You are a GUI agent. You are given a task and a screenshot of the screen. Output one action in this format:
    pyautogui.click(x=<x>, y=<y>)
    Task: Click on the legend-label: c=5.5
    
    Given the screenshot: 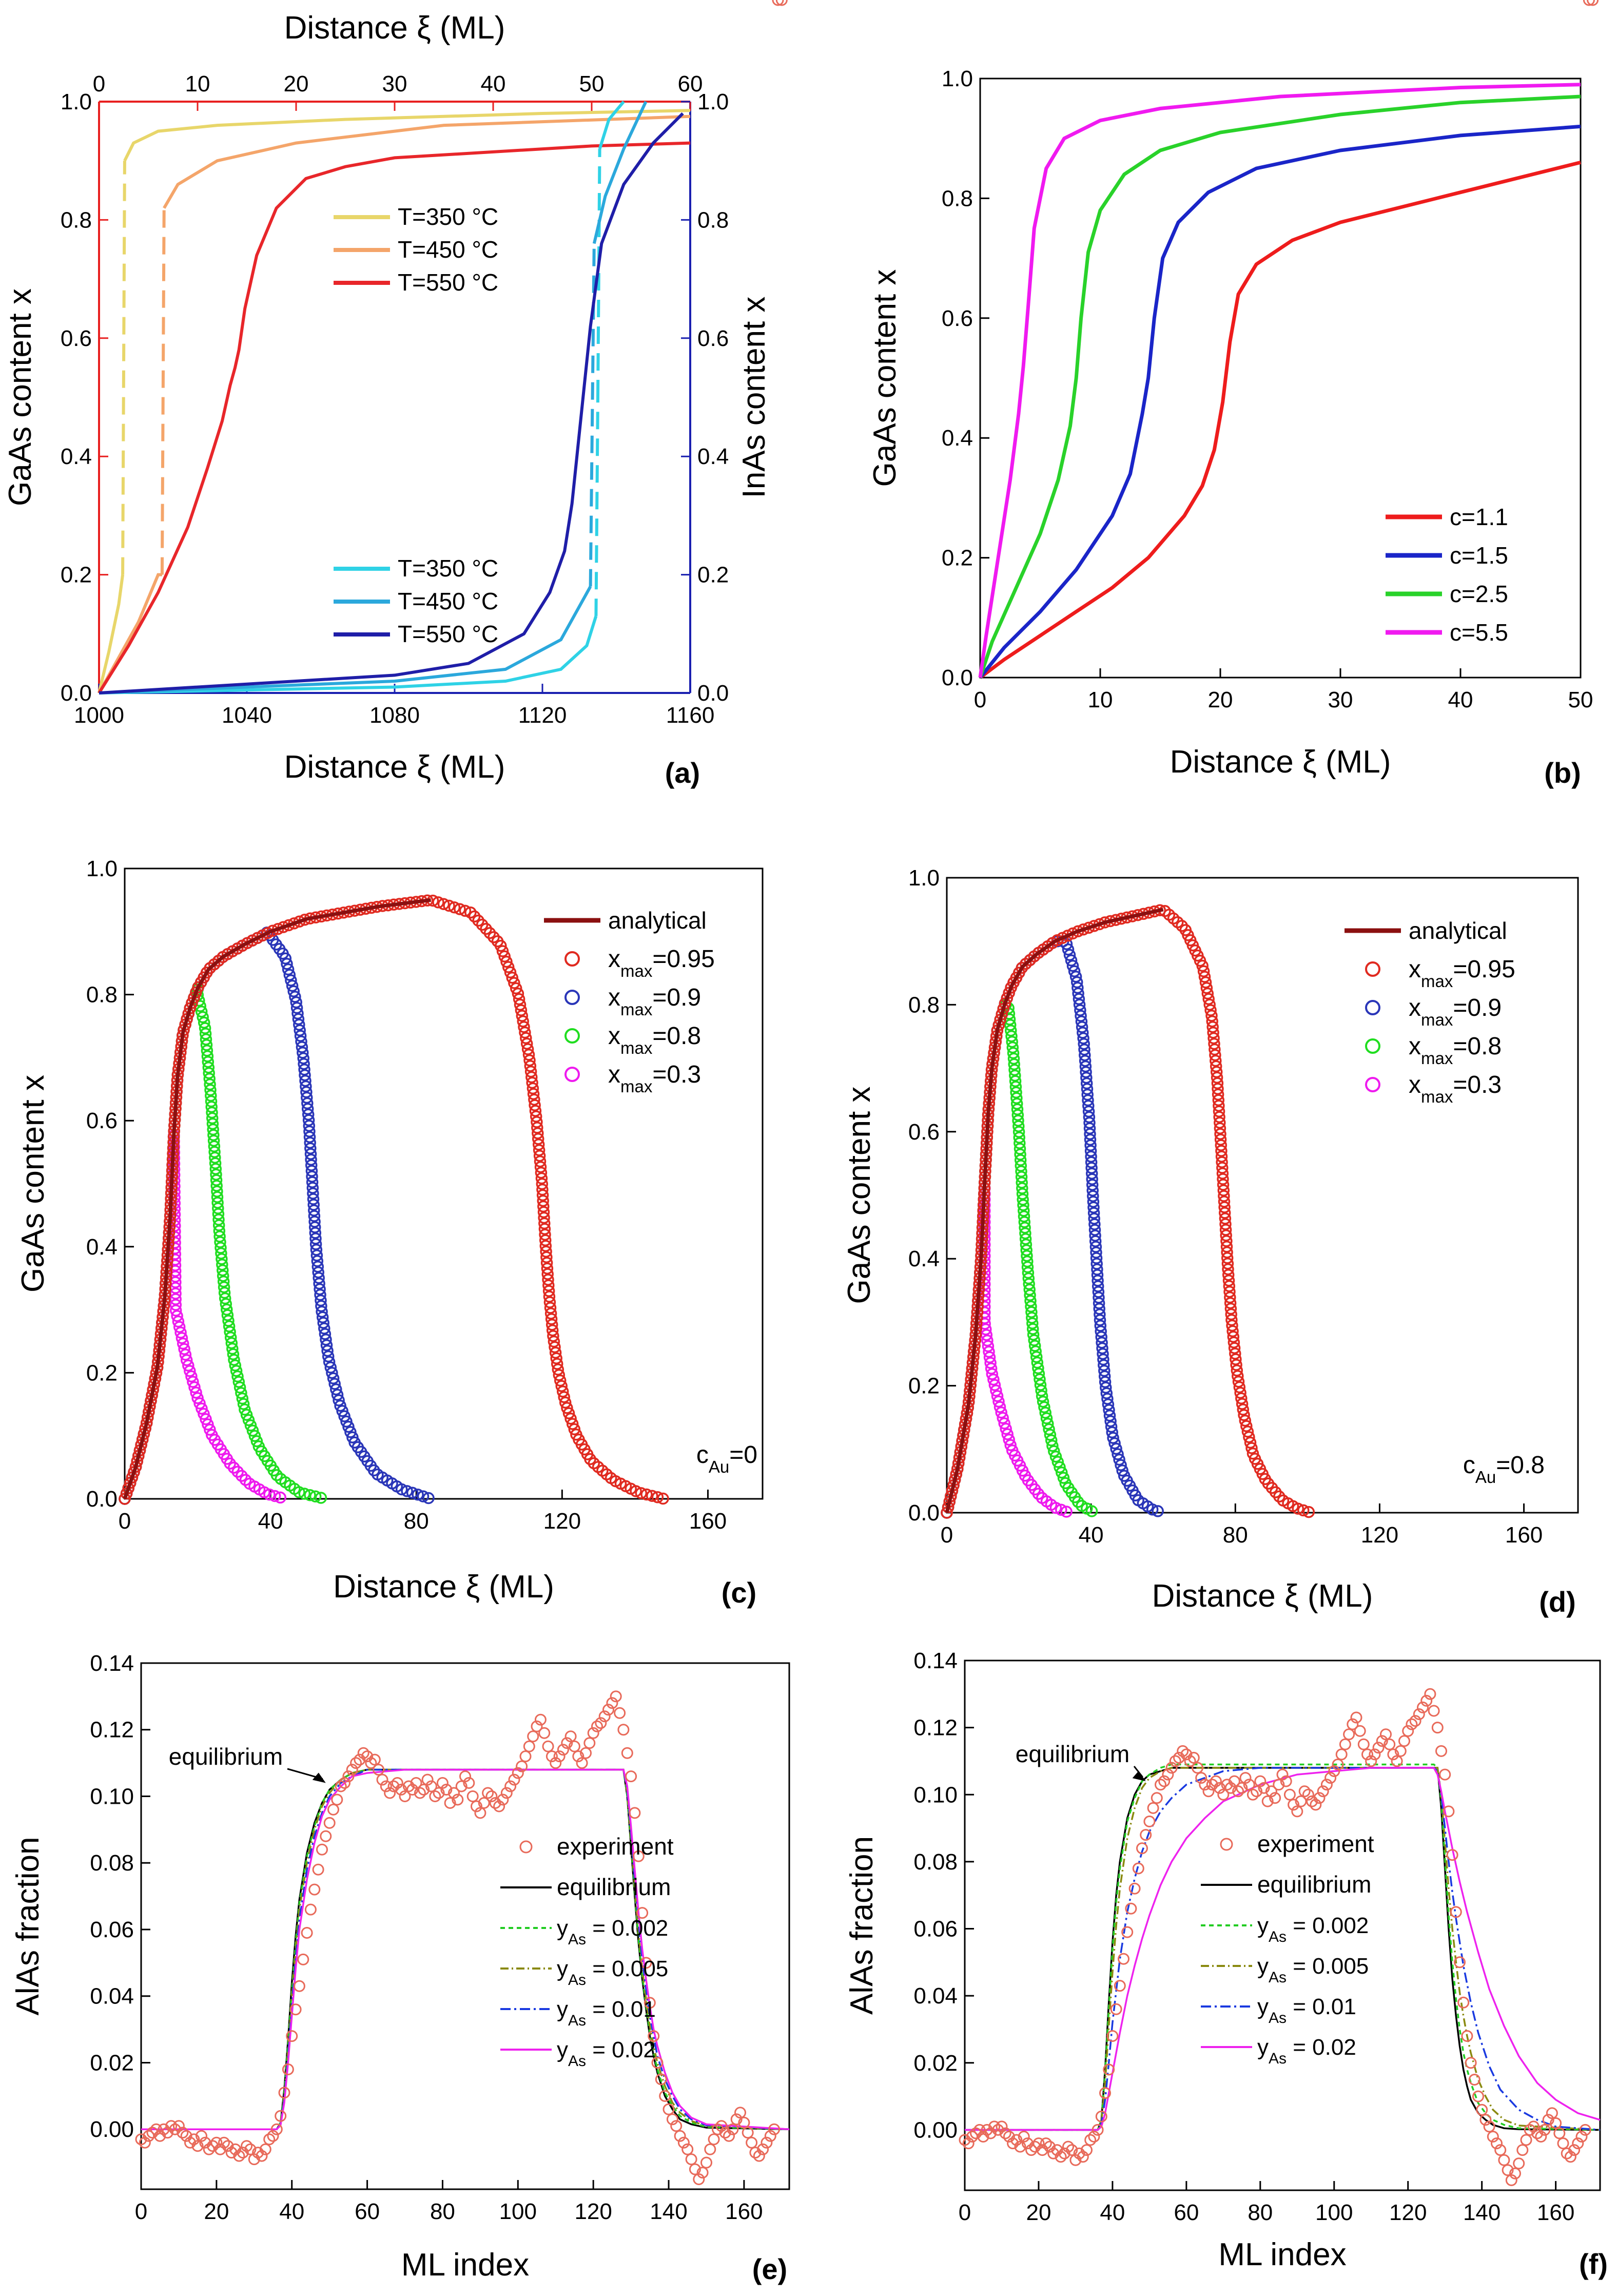 What is the action you would take?
    pyautogui.click(x=1479, y=632)
    